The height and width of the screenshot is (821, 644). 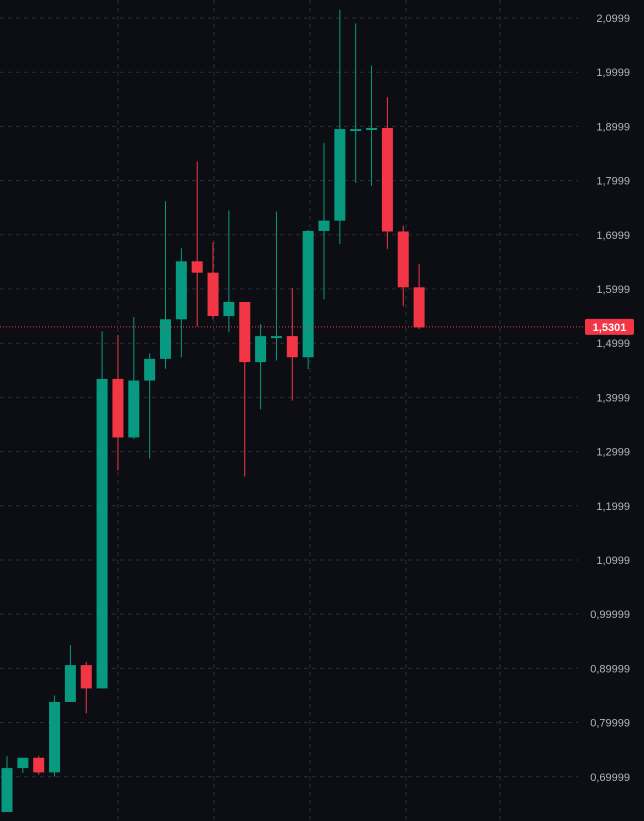 What do you see at coordinates (613, 19) in the screenshot?
I see `y-tick-label: 2,0999` at bounding box center [613, 19].